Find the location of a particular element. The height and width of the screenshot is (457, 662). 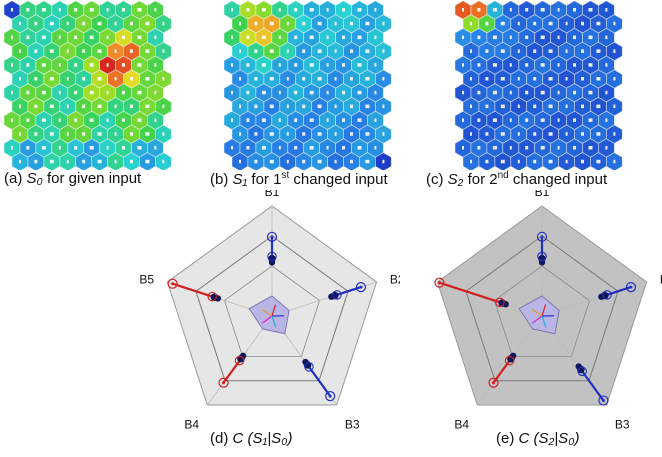

radar-mid-ring is located at coordinates (272, 308).